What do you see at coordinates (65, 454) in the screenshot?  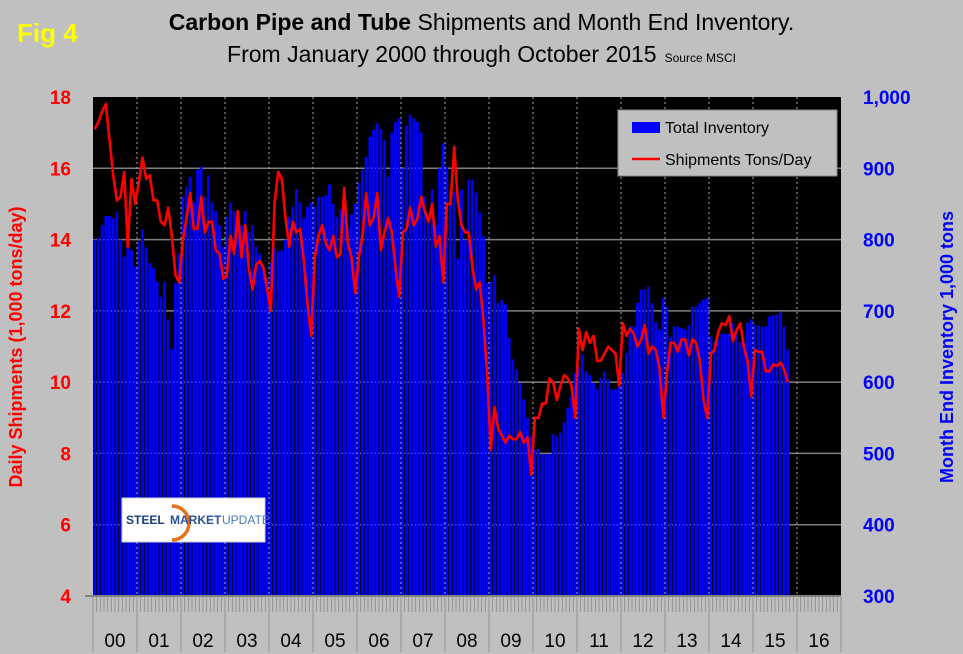 I see `left-tick-label: 8` at bounding box center [65, 454].